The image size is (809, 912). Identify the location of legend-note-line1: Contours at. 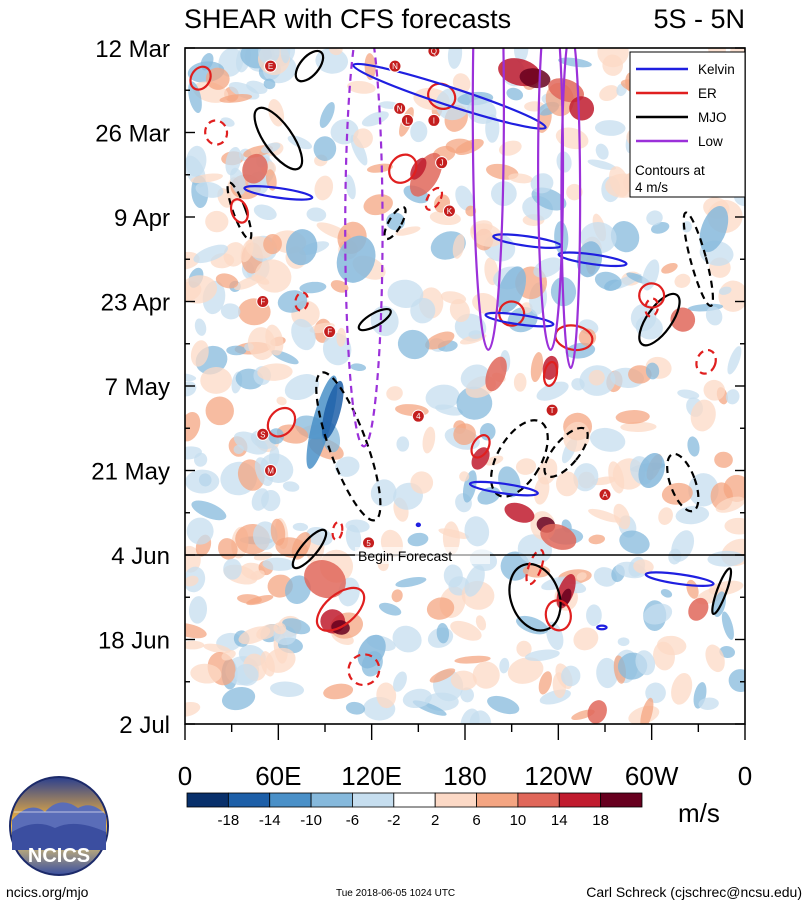
(670, 170).